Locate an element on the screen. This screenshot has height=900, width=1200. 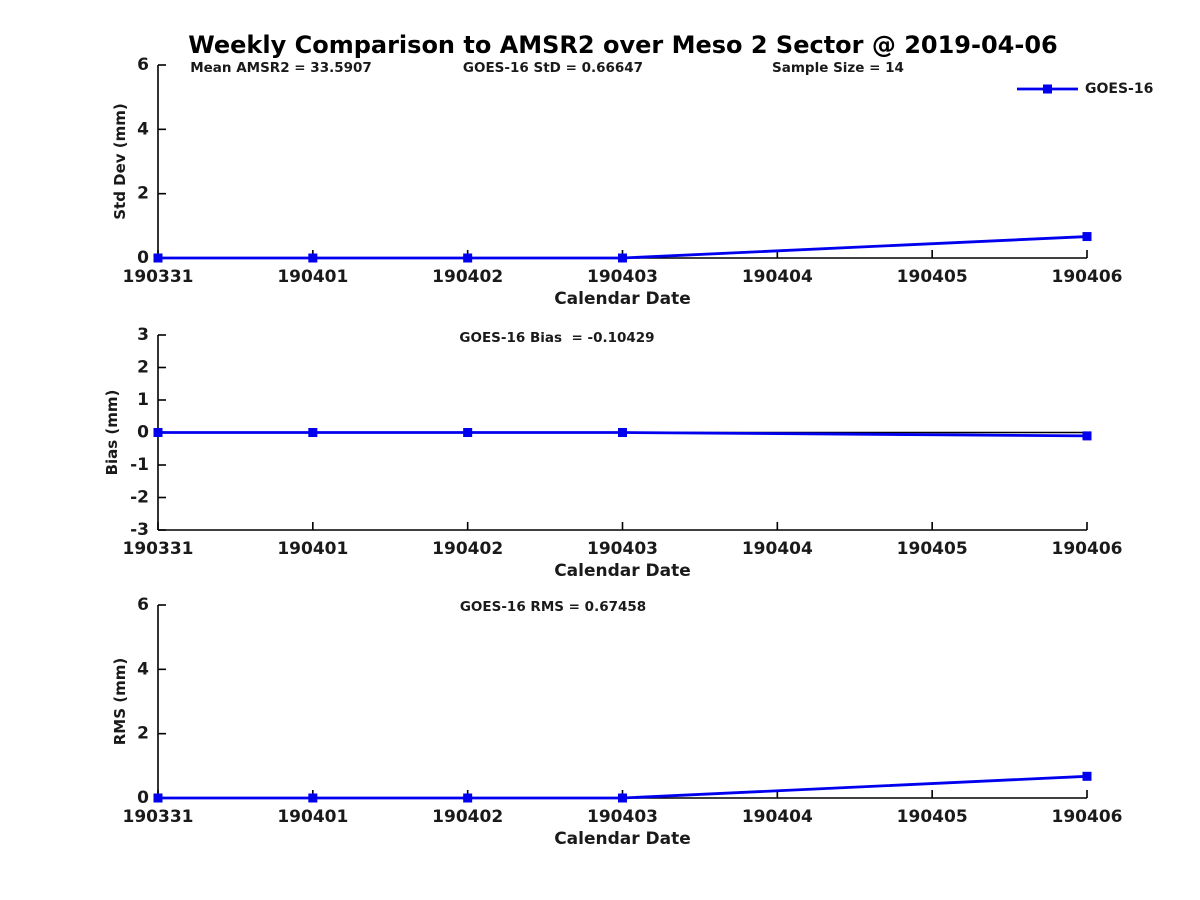
y-axis-label: Bias (mm) is located at coordinates (112, 433).